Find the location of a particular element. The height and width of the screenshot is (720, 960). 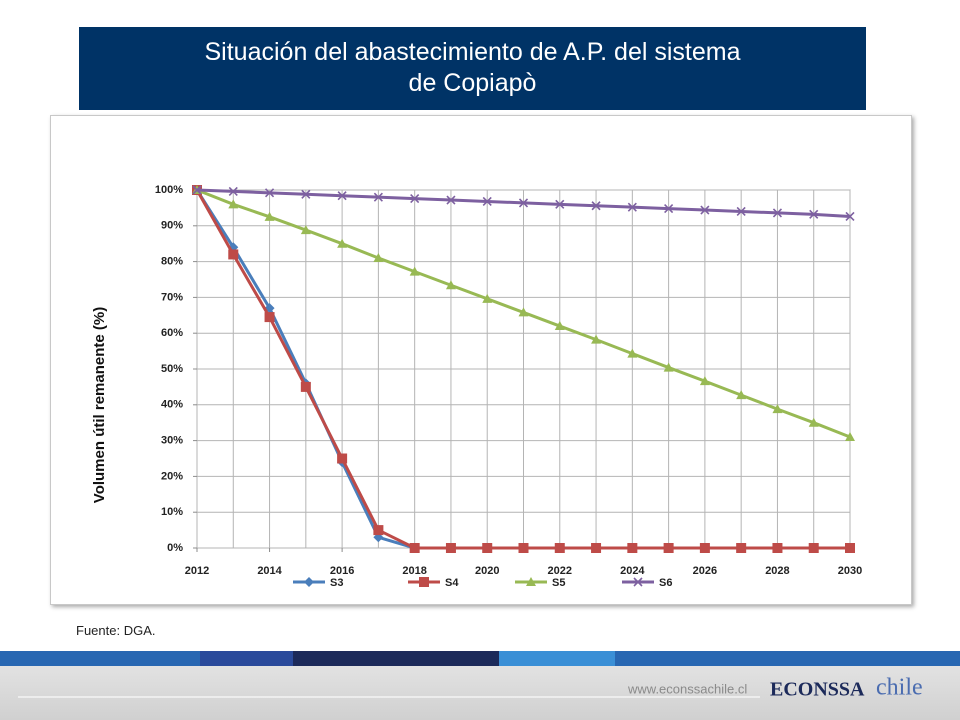

x-tick-label: 2026 is located at coordinates (705, 571).